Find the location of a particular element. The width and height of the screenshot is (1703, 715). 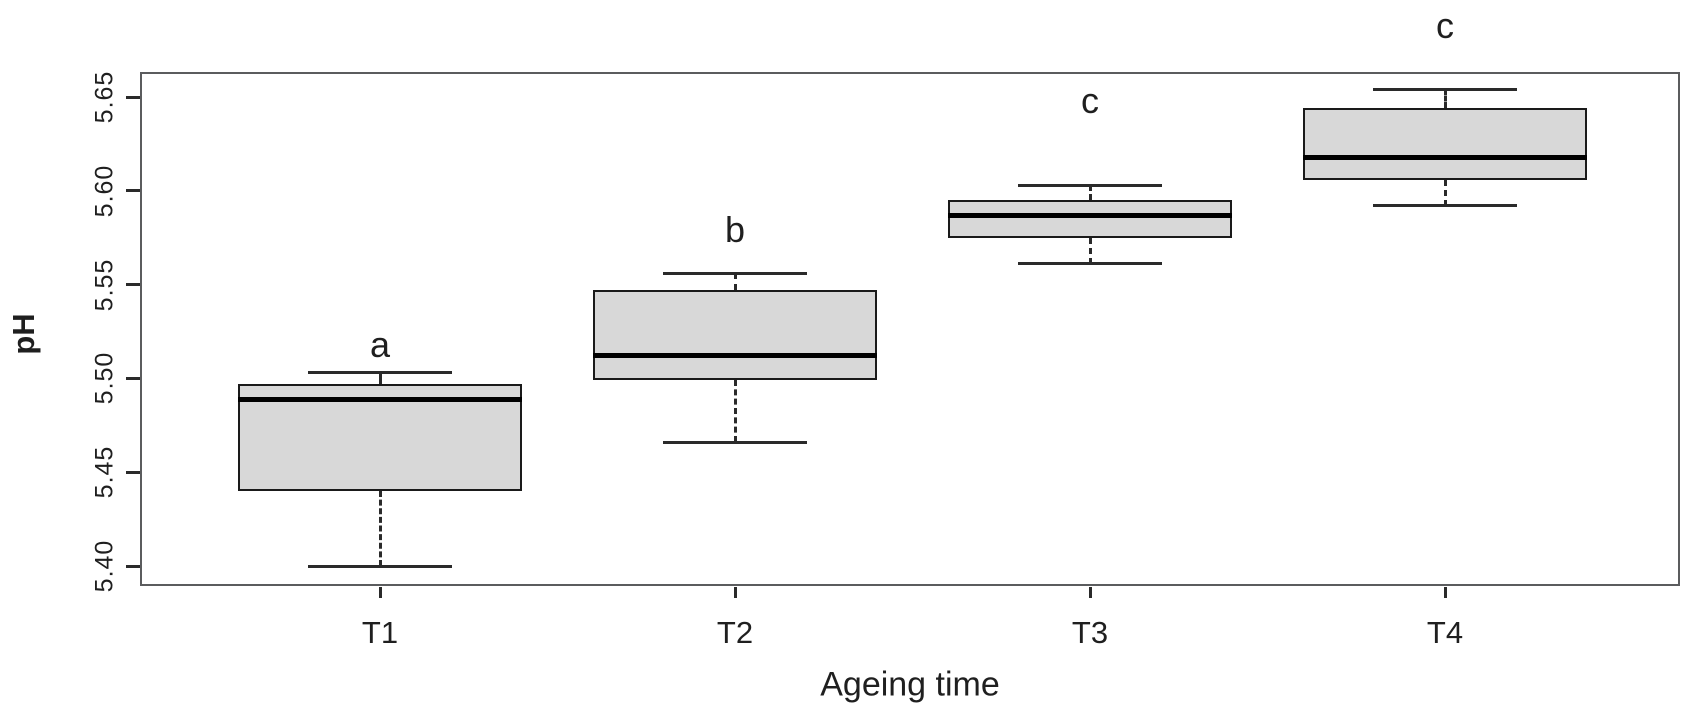

category-label: T4 is located at coordinates (1445, 632).